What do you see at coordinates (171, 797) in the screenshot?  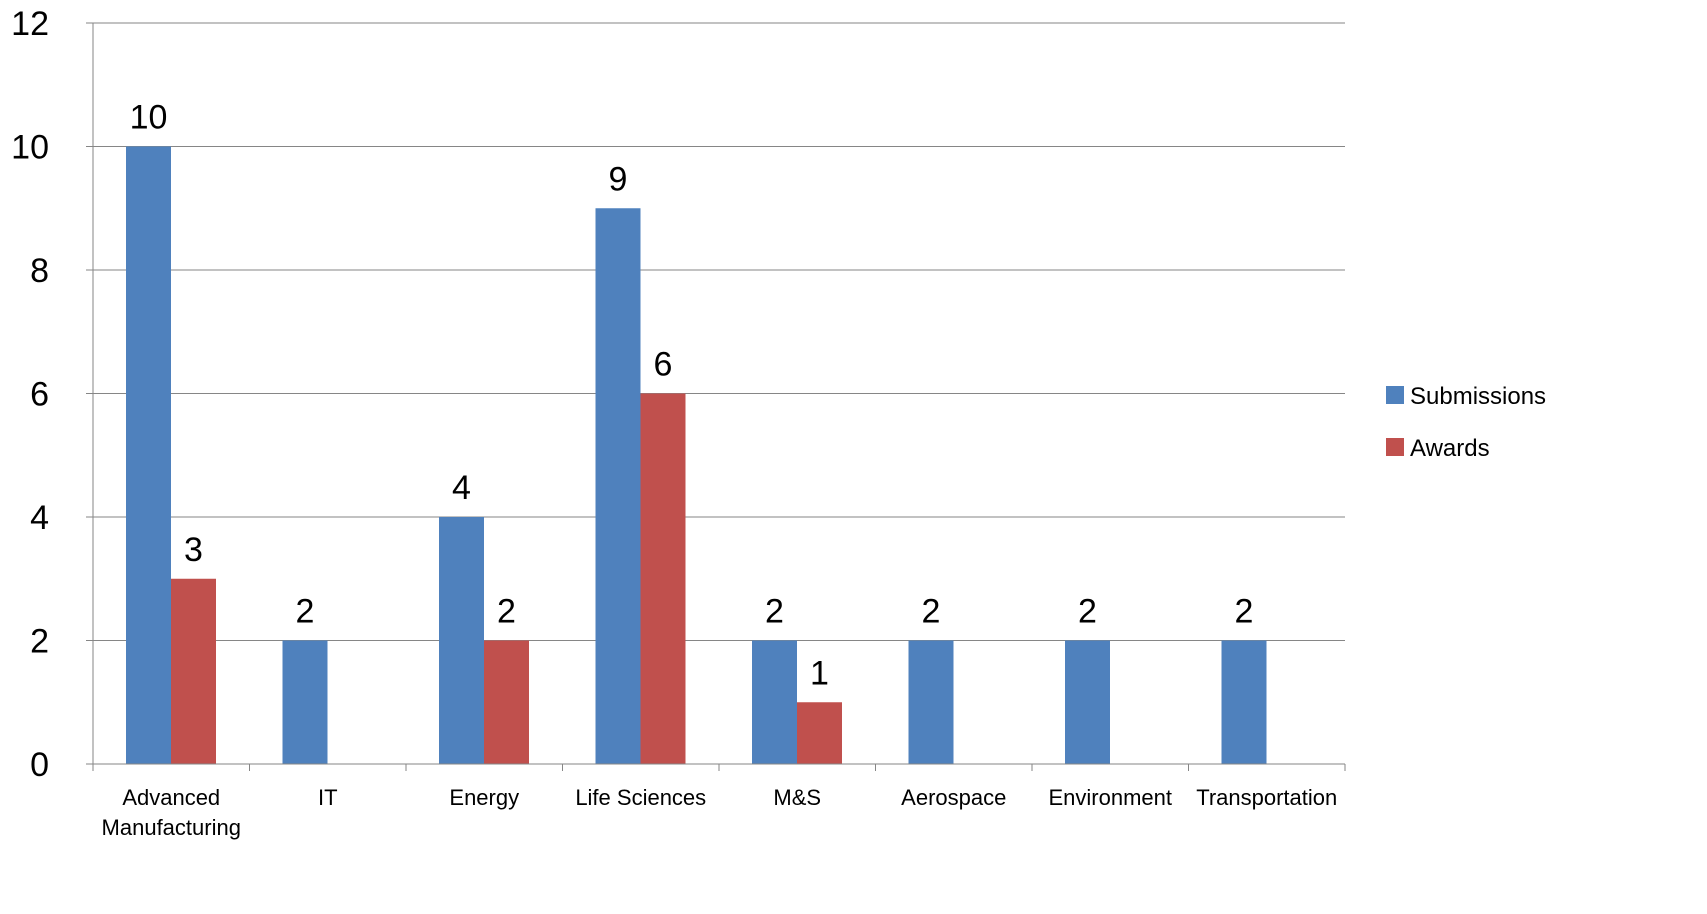 I see `x-tick-label-line: Advanced` at bounding box center [171, 797].